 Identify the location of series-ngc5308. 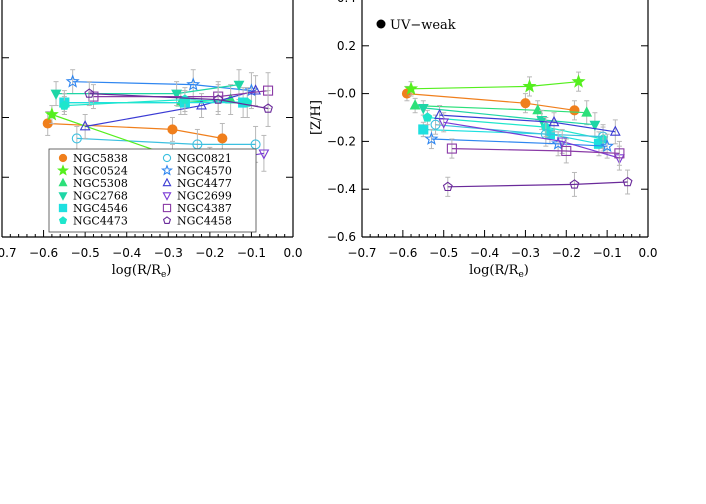
(501, 111).